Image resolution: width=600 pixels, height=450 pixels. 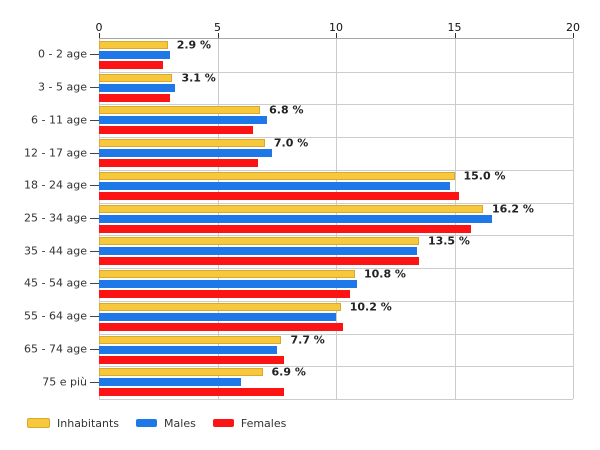 What do you see at coordinates (198, 78) in the screenshot?
I see `value-label: 3.1 %` at bounding box center [198, 78].